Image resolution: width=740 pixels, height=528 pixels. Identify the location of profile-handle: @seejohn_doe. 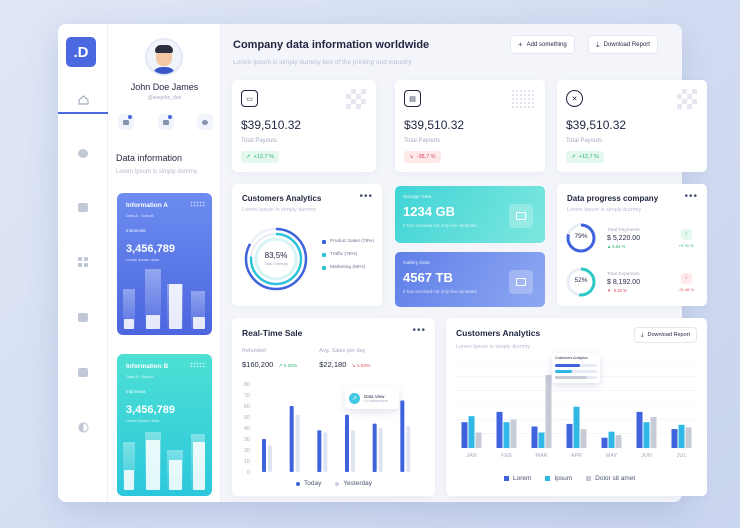
(164, 98).